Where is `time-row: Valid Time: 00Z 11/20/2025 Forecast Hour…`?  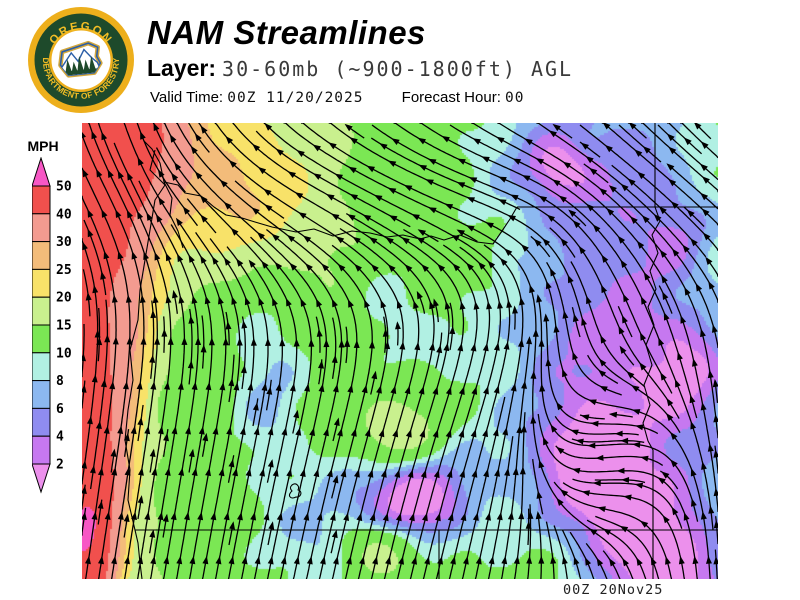 time-row: Valid Time: 00Z 11/20/2025 Forecast Hour… is located at coordinates (337, 97).